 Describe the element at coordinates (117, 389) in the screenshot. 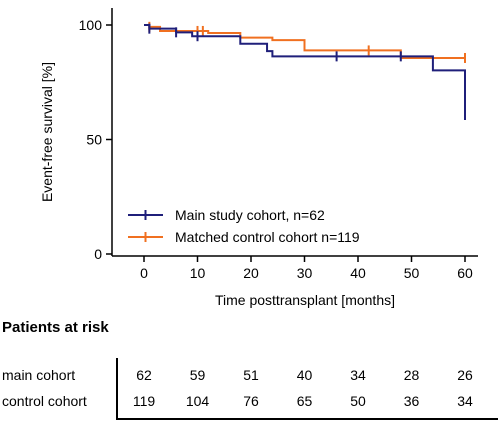

I see `risk-table-vertical-rule` at that location.